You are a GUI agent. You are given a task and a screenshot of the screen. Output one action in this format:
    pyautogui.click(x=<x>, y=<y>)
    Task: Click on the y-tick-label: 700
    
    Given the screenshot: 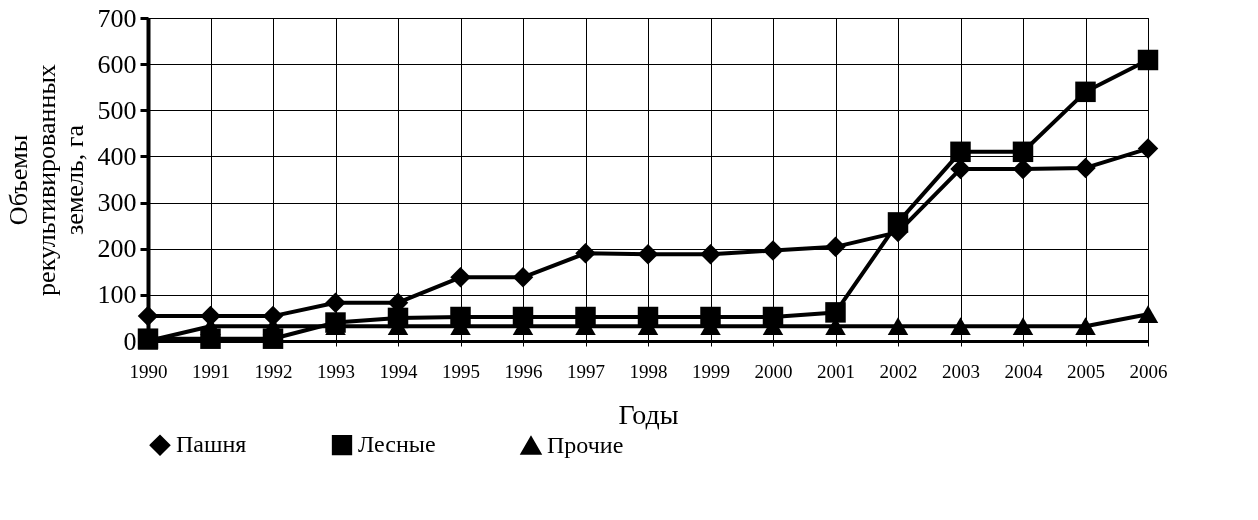 What is the action you would take?
    pyautogui.click(x=117, y=18)
    